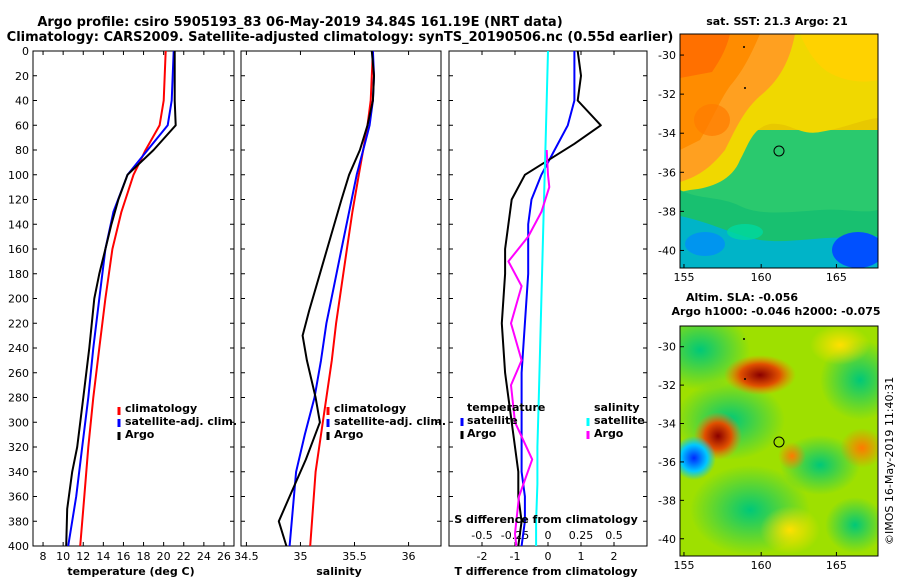 The height and width of the screenshot is (580, 900). What do you see at coordinates (123, 556) in the screenshot?
I see `x-tick-label: 16` at bounding box center [123, 556].